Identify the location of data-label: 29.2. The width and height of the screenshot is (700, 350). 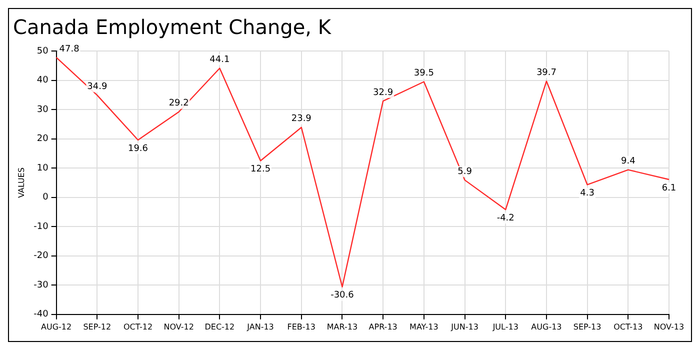
(178, 103).